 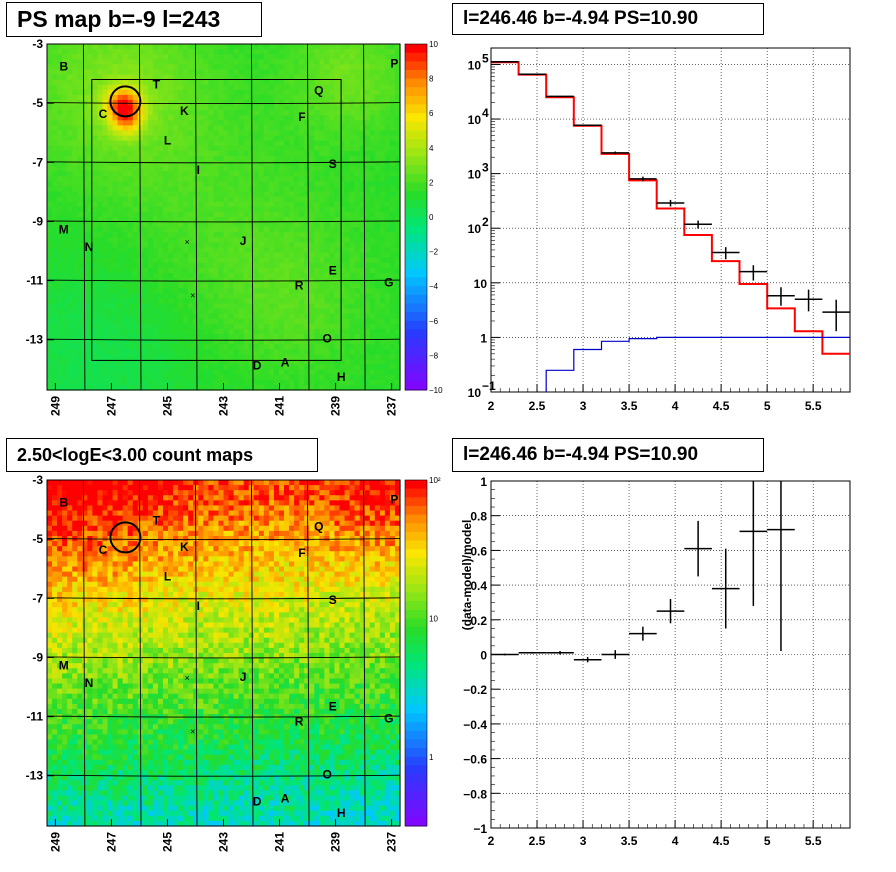 I want to click on grid-meridian, so click(x=252, y=217).